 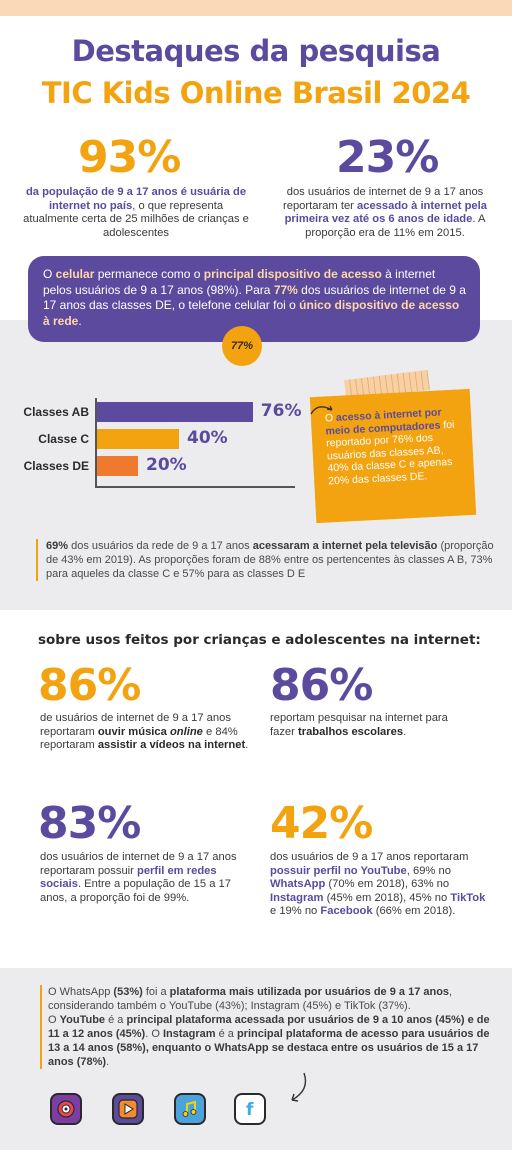 What do you see at coordinates (89, 823) in the screenshot?
I see `stat-social-value: 83%` at bounding box center [89, 823].